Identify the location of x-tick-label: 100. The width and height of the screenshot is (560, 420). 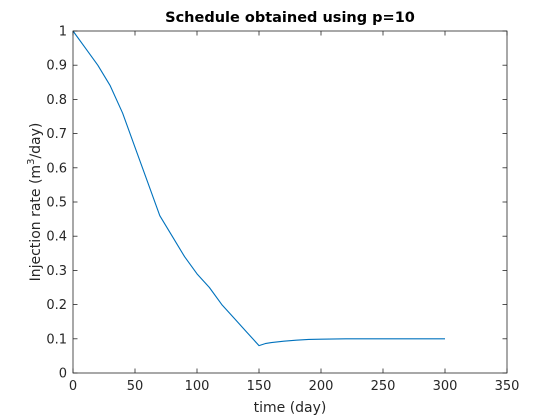
(197, 386).